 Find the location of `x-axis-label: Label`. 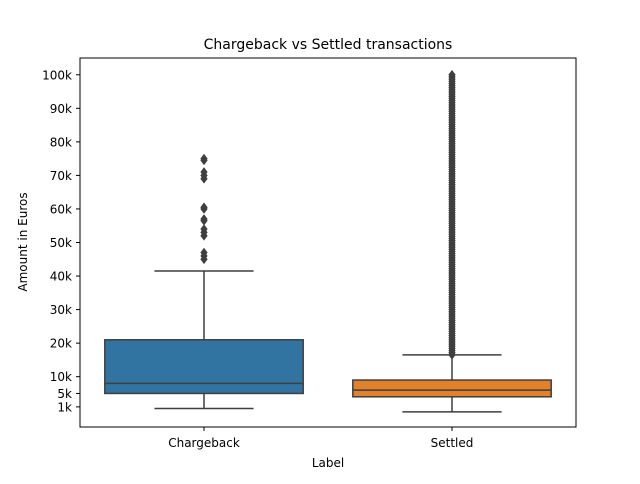

x-axis-label: Label is located at coordinates (328, 463).